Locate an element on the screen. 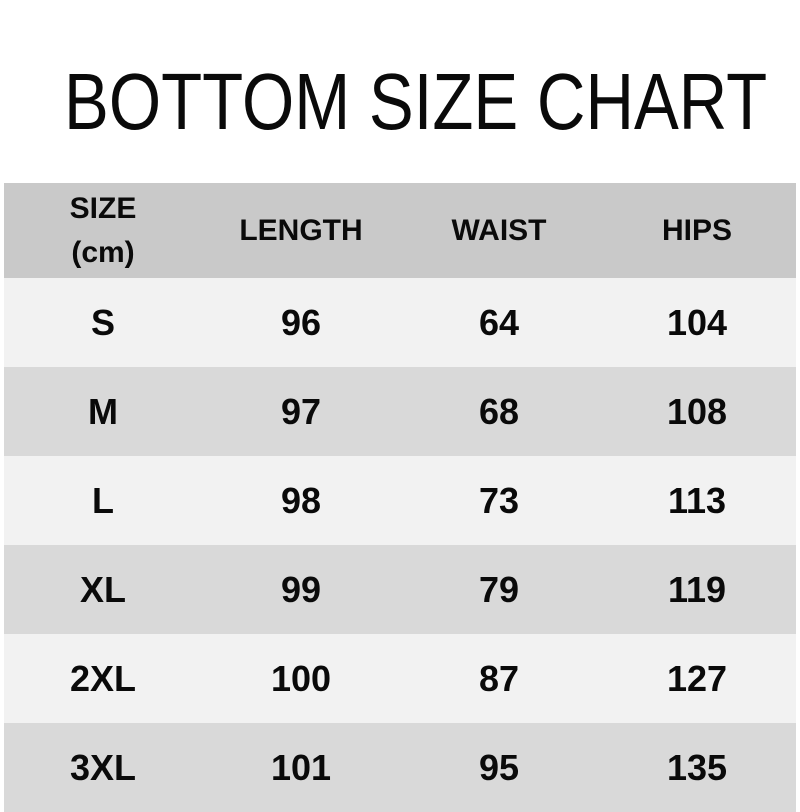 The image size is (800, 812). size-cell: 3XL is located at coordinates (103, 767).